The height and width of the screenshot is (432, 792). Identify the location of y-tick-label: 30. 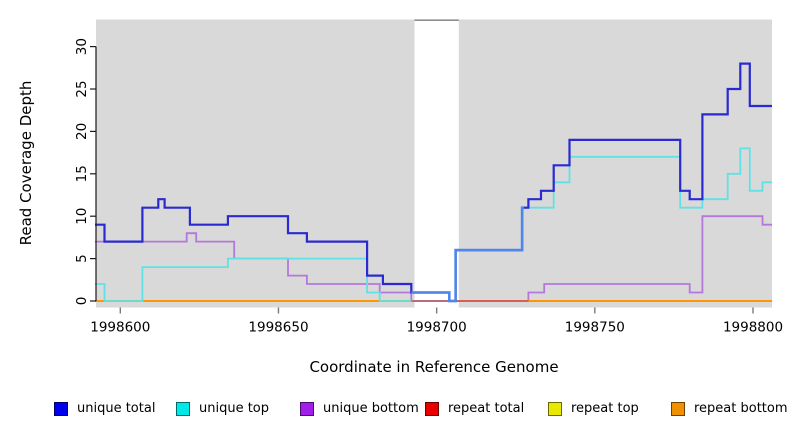
(82, 46).